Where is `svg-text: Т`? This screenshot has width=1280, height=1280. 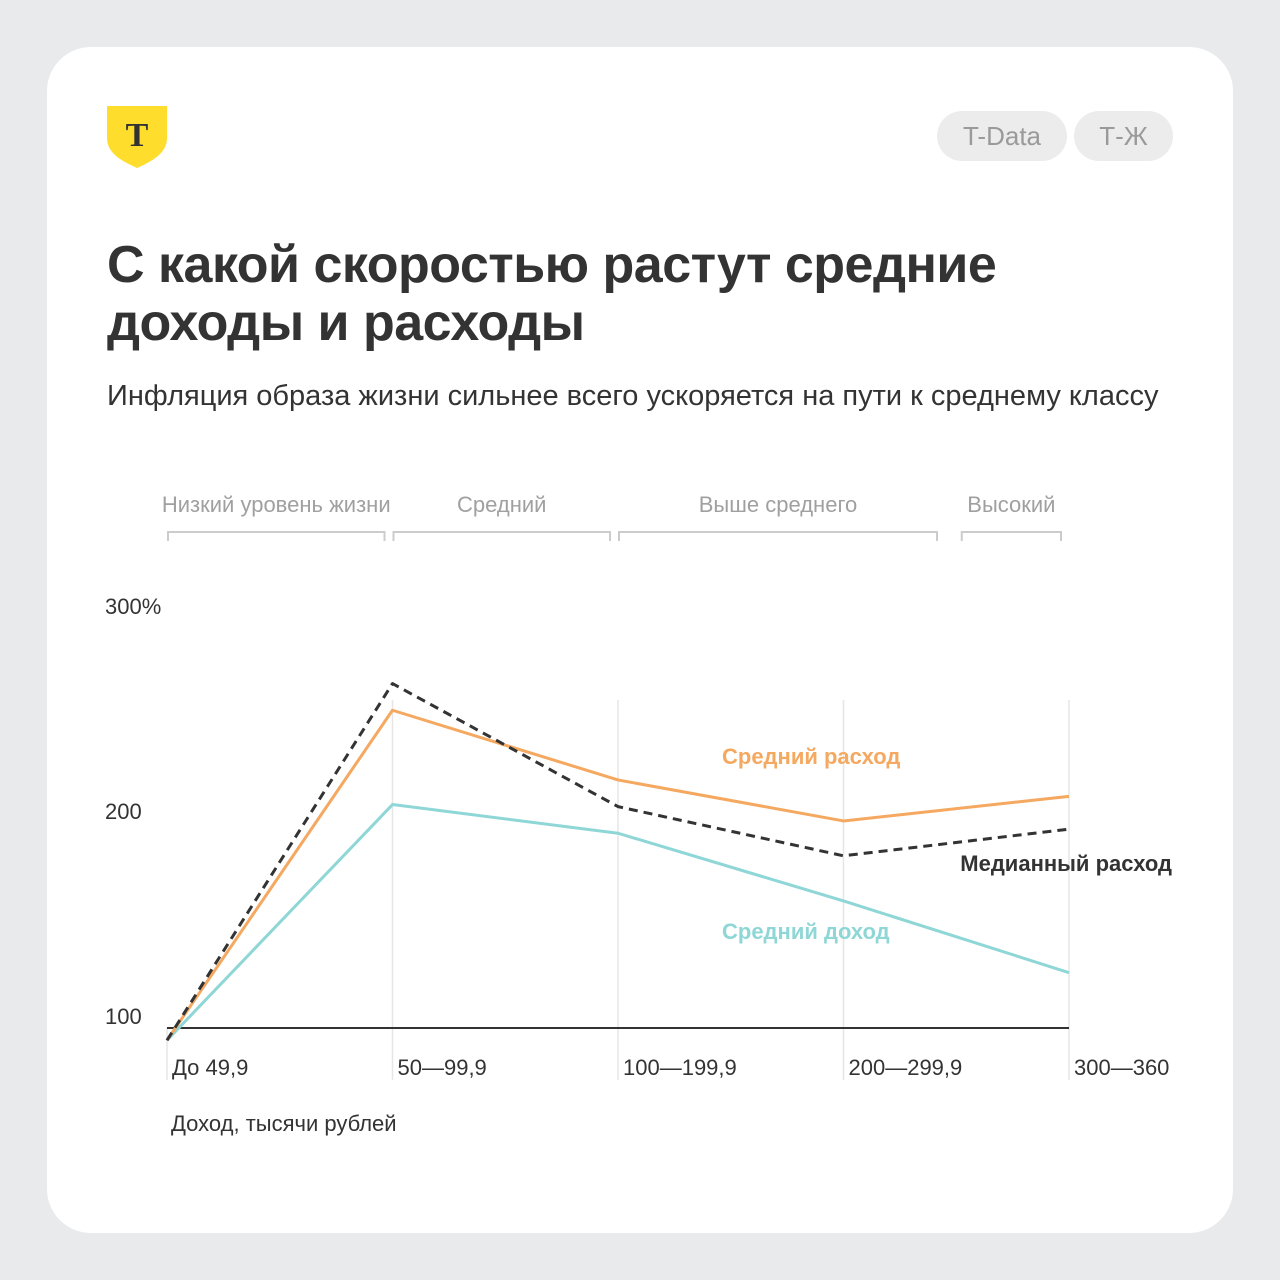
svg-text: Т is located at coordinates (137, 135).